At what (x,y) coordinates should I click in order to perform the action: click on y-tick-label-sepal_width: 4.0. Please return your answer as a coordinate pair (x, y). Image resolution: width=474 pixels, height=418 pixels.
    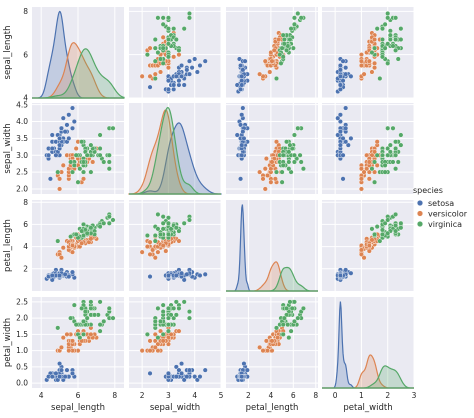
    Looking at the image, I should click on (22, 121).